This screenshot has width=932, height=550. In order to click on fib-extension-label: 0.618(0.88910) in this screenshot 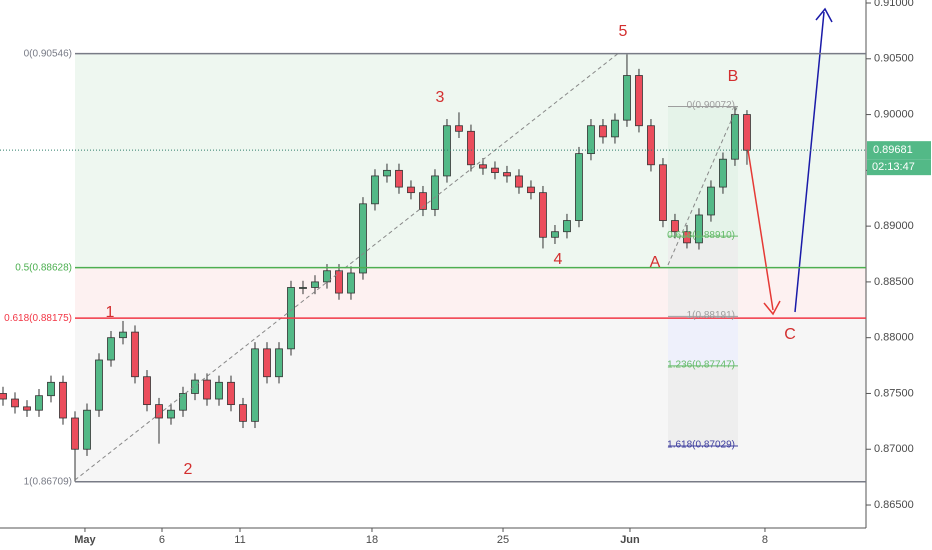, I will do `click(701, 235)`.